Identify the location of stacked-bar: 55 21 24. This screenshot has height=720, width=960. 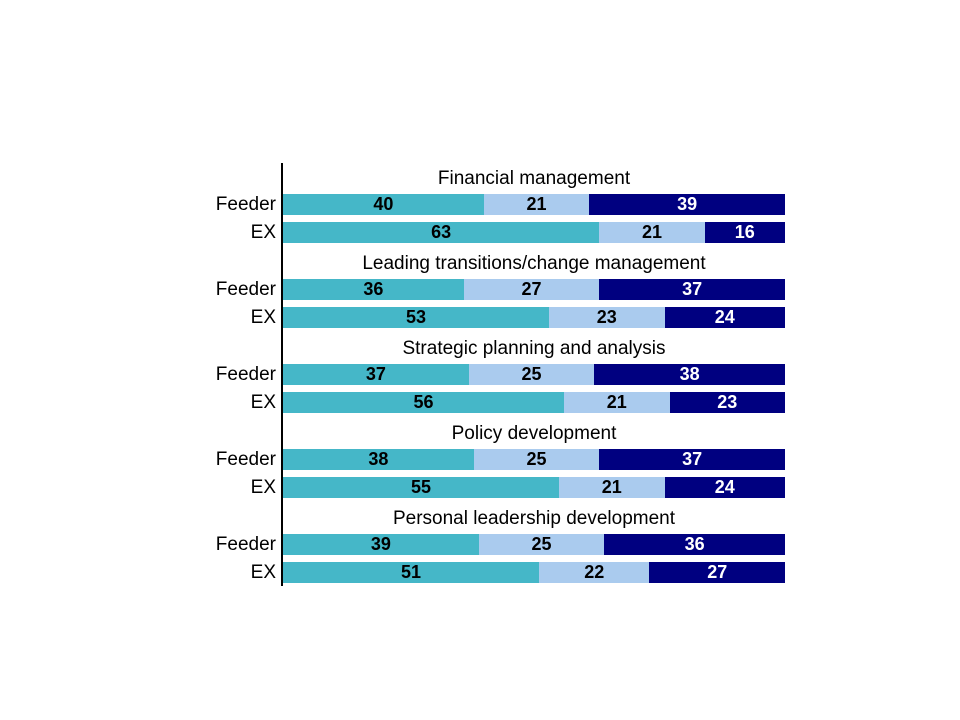
(534, 487).